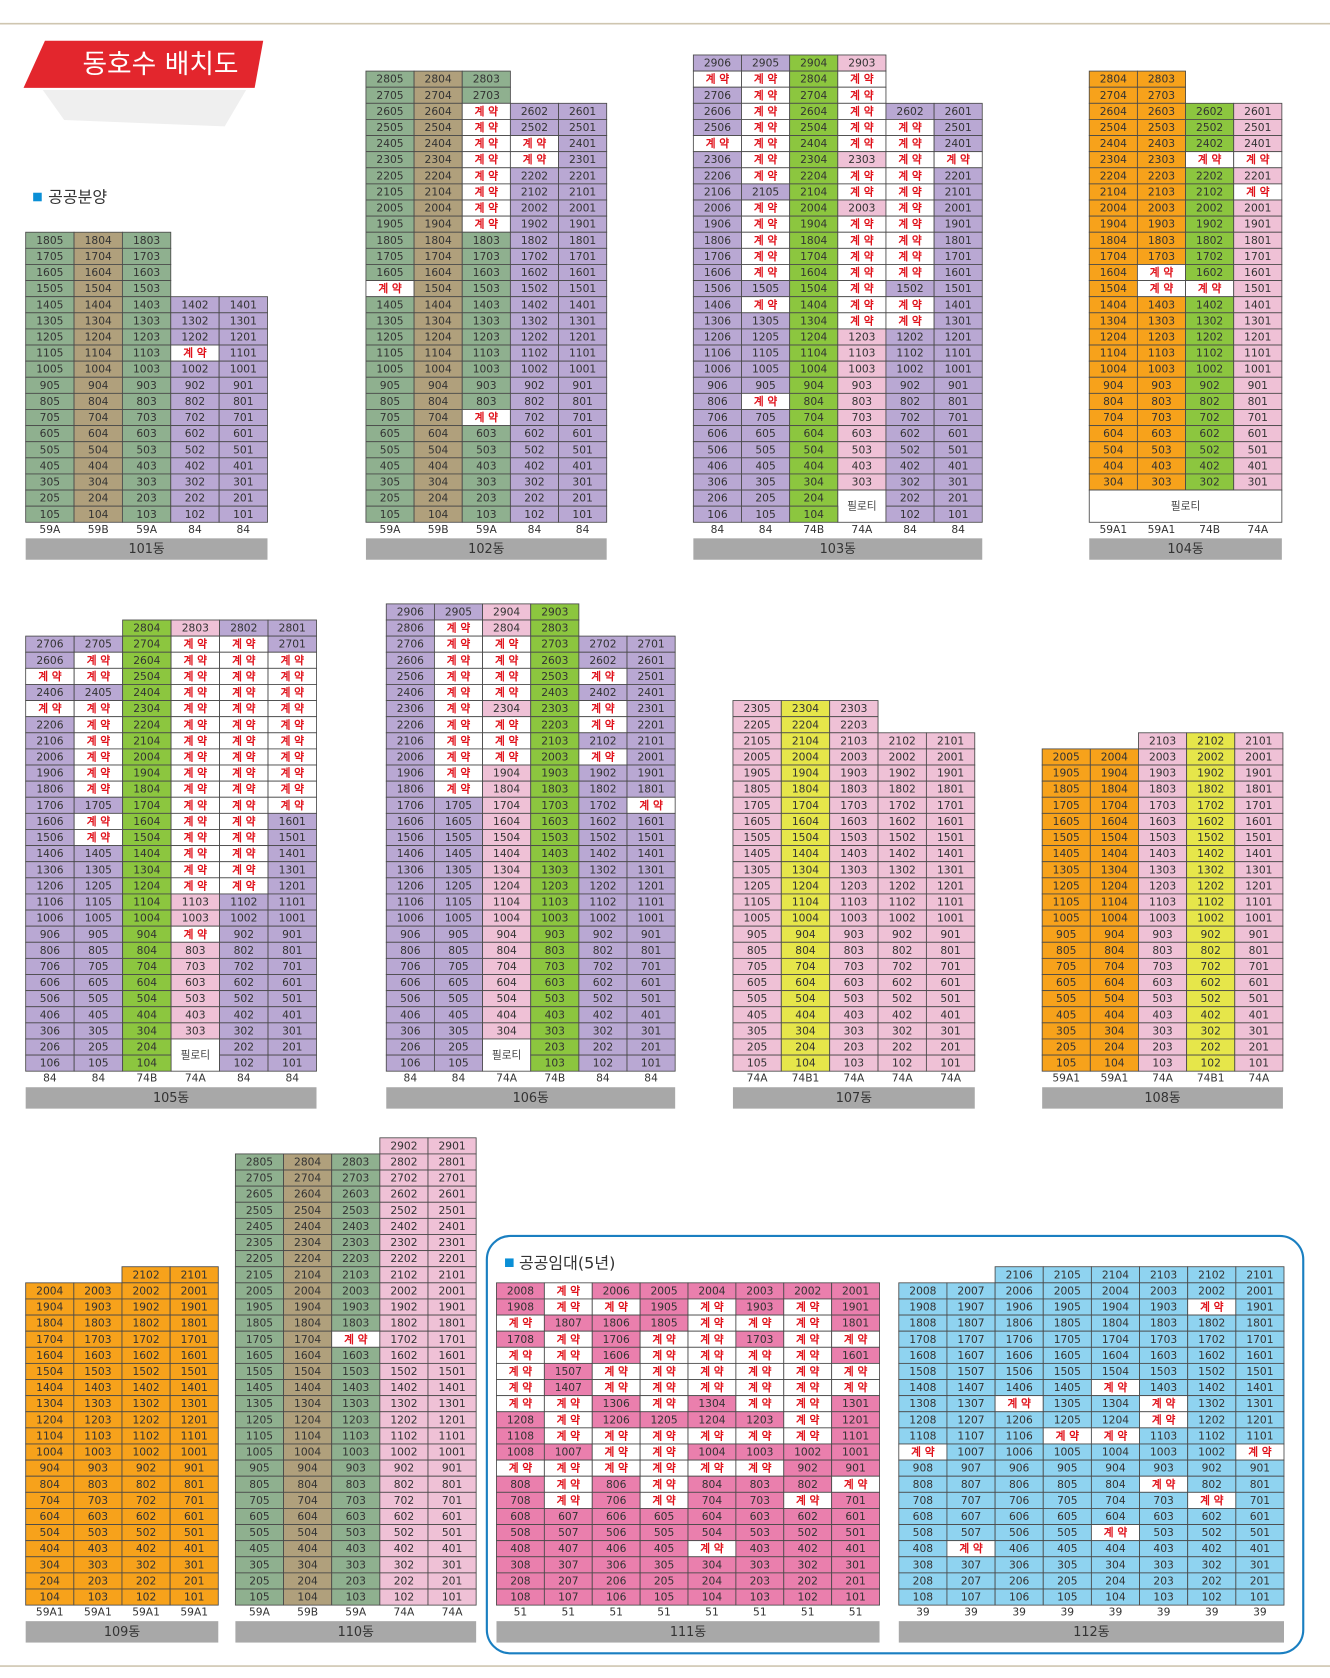  I want to click on unit-label: 1002, so click(534, 369).